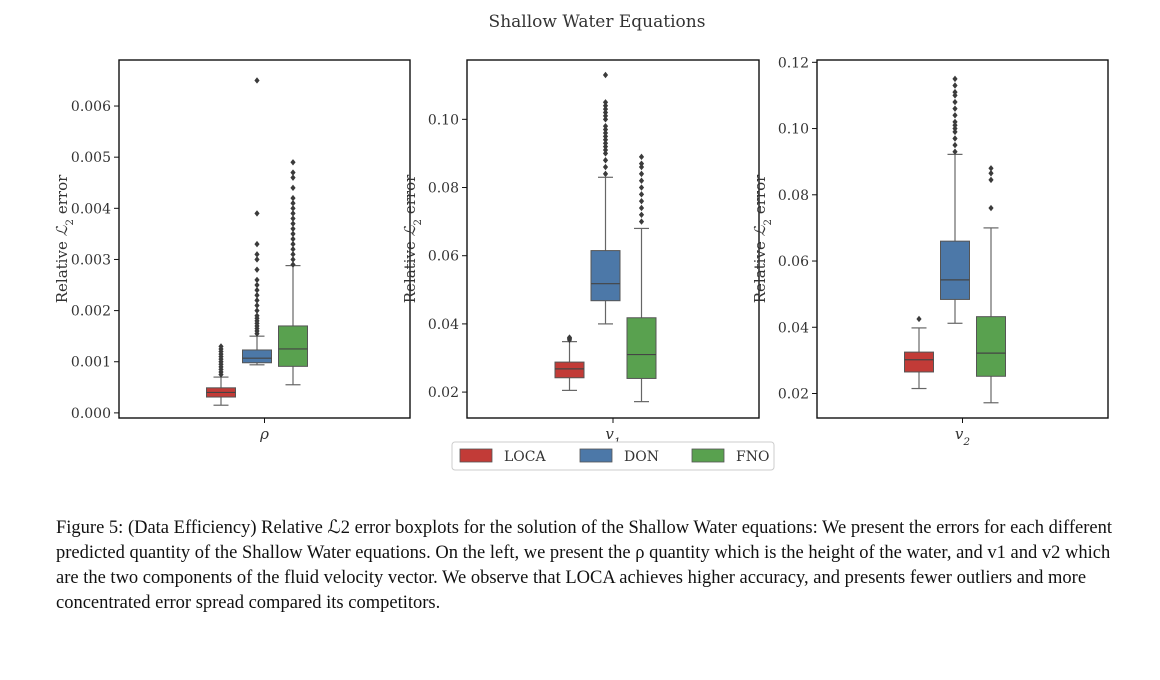 This screenshot has width=1160, height=680. What do you see at coordinates (91, 260) in the screenshot?
I see `y-tick-label: 0.003` at bounding box center [91, 260].